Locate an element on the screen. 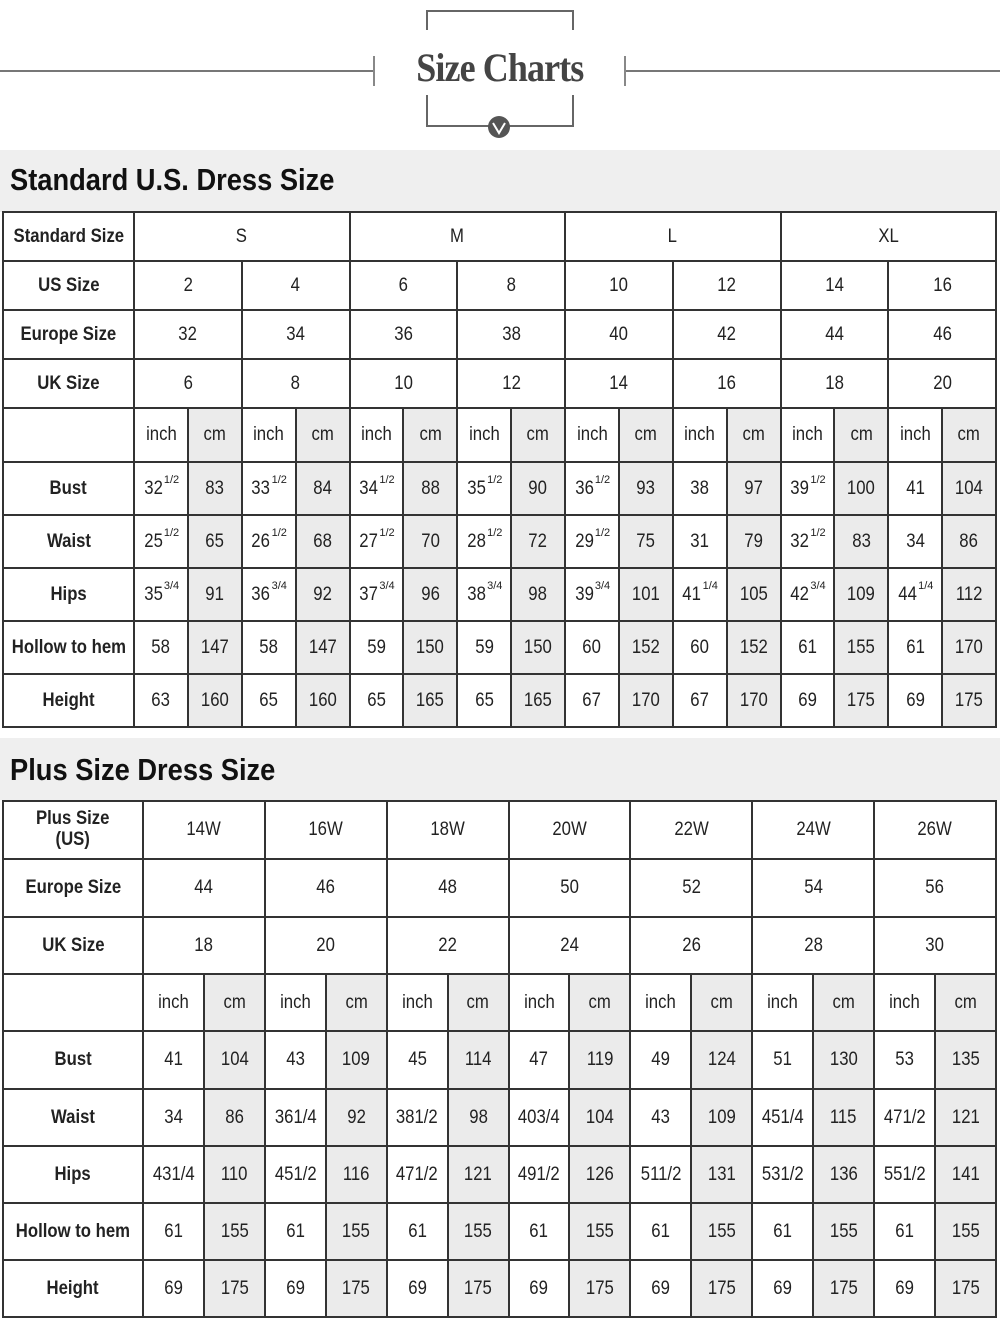 The width and height of the screenshot is (1000, 1334). standard-heading-band: Standard U.S. Dress Size is located at coordinates (500, 181).